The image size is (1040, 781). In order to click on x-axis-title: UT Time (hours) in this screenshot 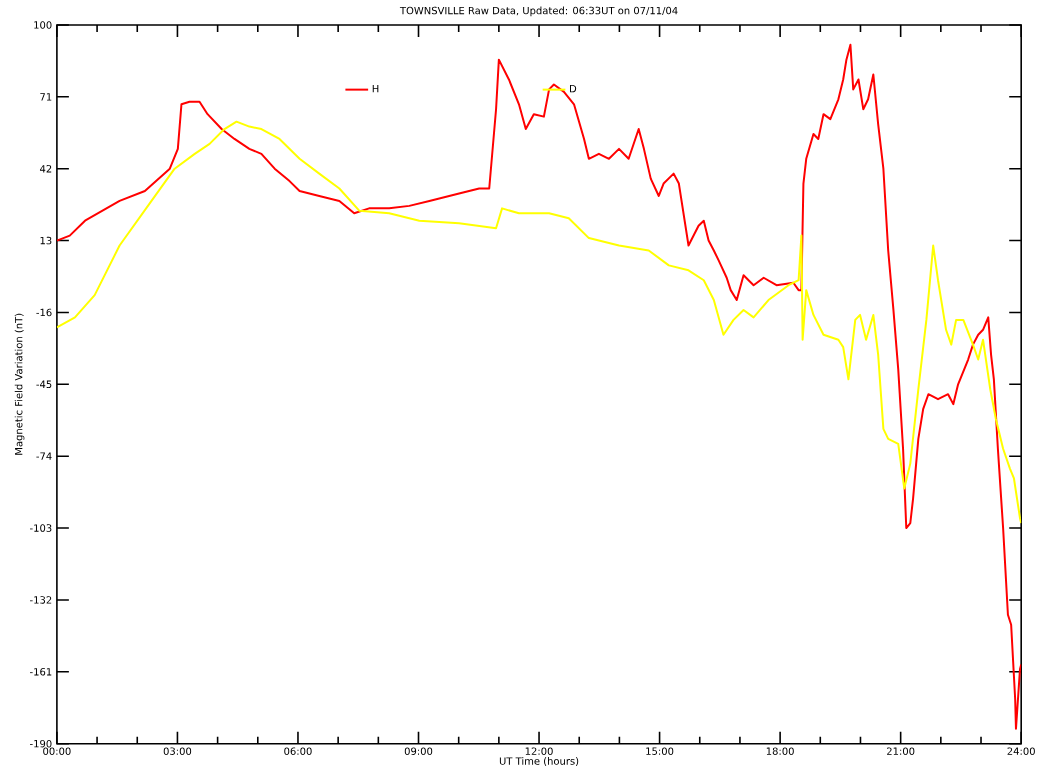, I will do `click(539, 762)`.